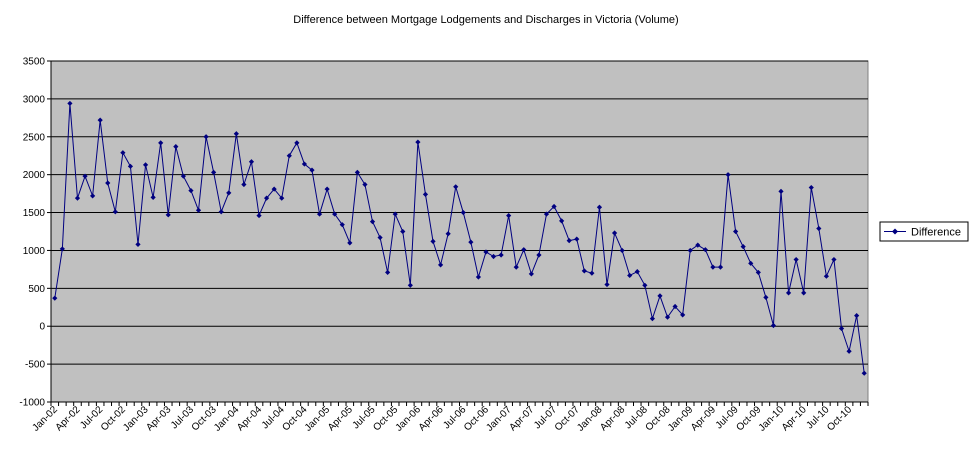 The width and height of the screenshot is (972, 463). Describe the element at coordinates (703, 418) in the screenshot. I see `x-tick-label: Apr-09` at that location.